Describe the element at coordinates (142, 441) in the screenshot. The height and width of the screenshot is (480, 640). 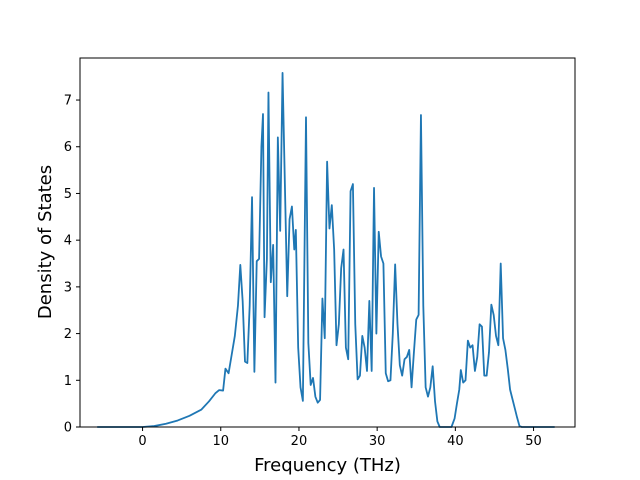
I see `x-tick-label: 0` at that location.